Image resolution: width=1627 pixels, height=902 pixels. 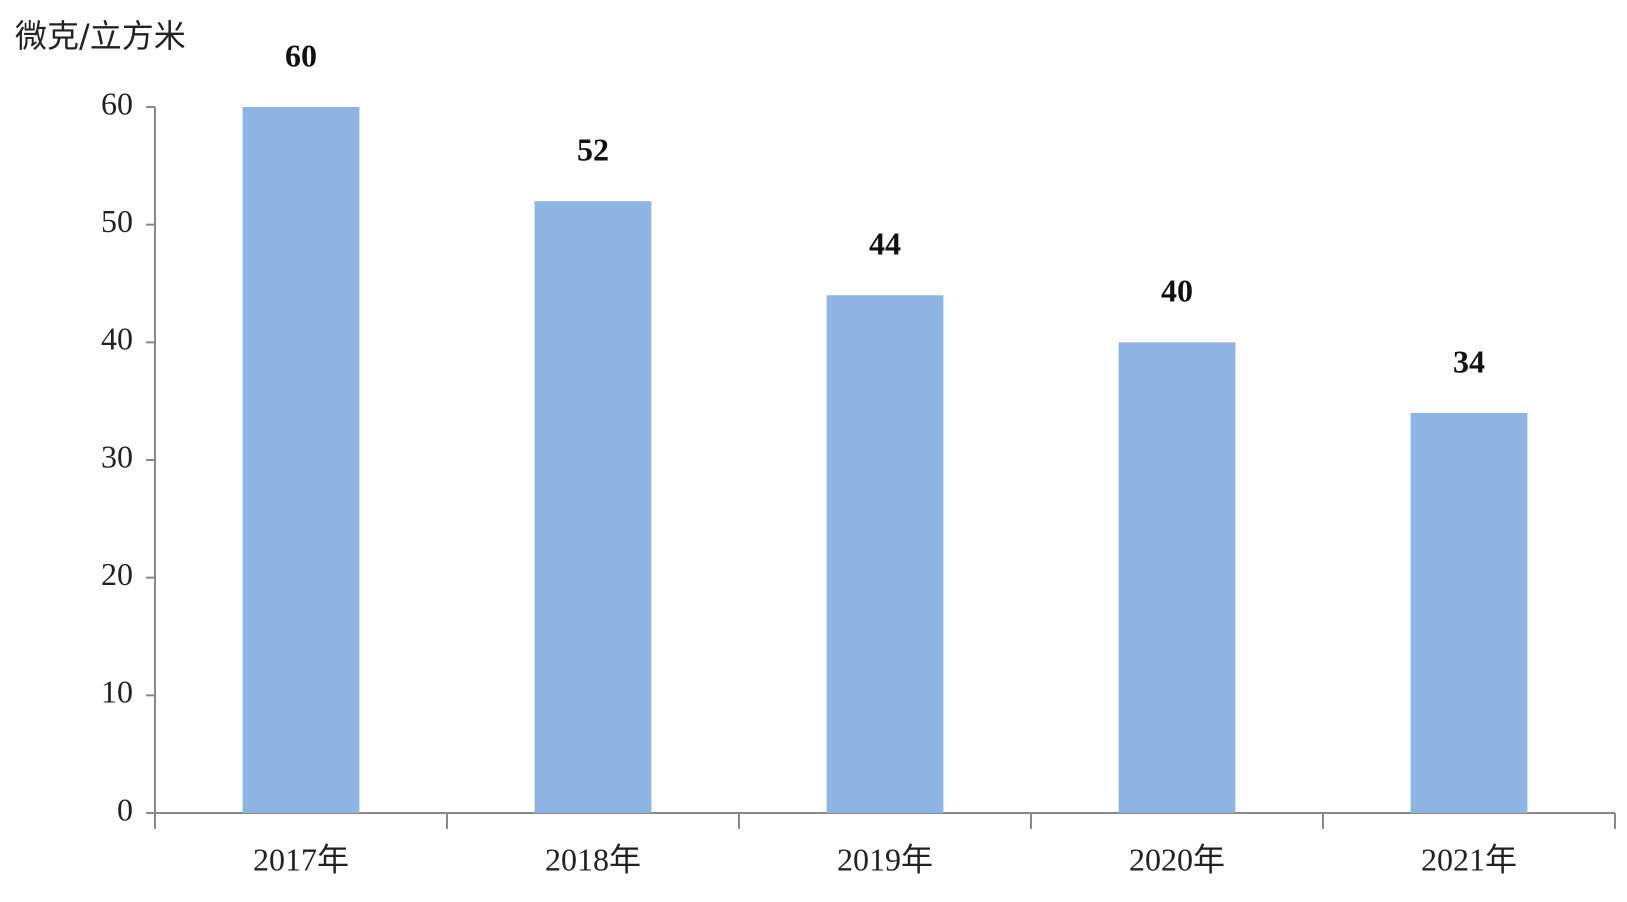 I want to click on value-label: 44, so click(x=885, y=244).